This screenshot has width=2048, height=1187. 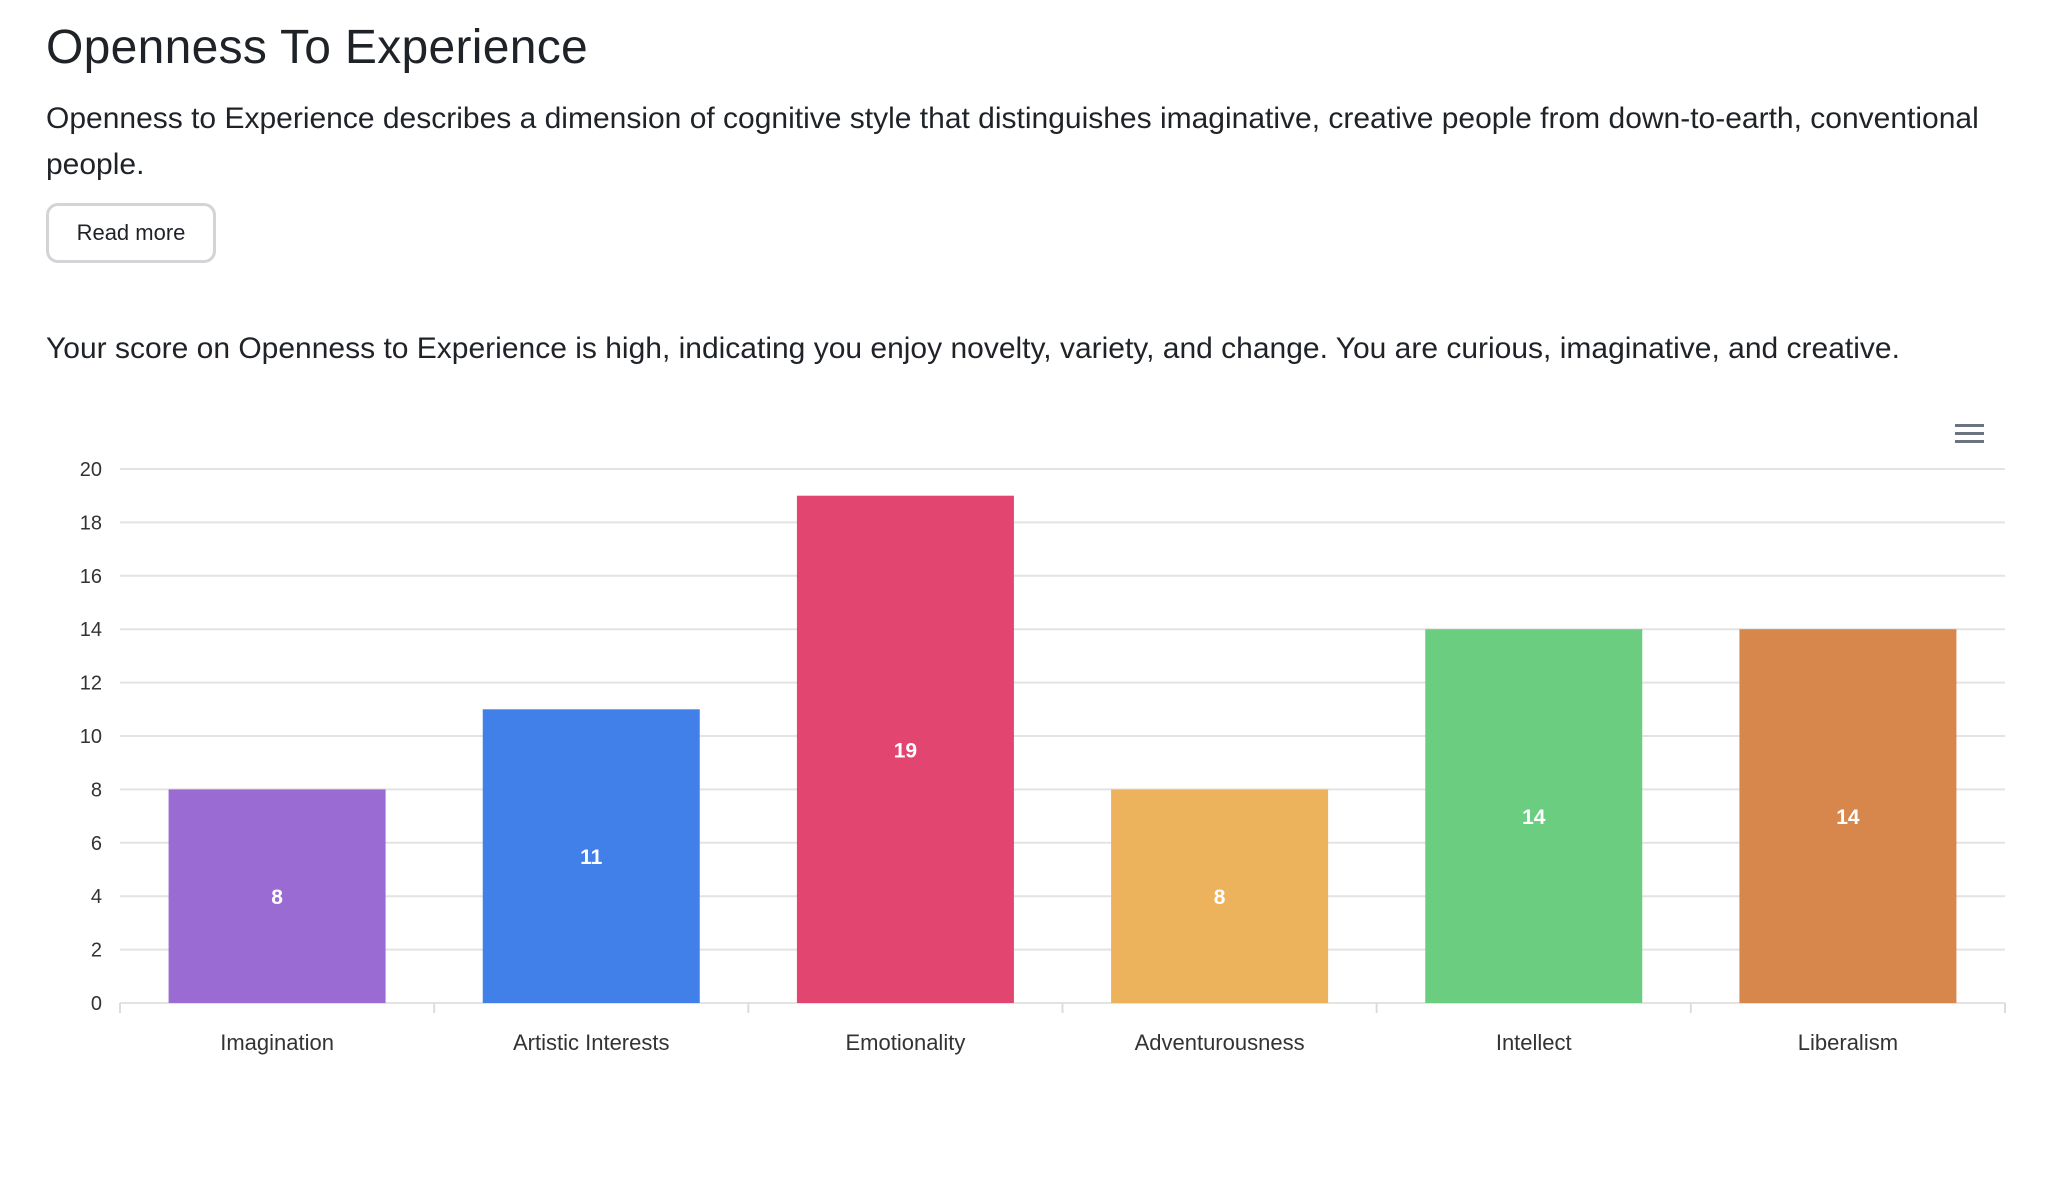 I want to click on page-title: Openness To Experience, so click(x=317, y=47).